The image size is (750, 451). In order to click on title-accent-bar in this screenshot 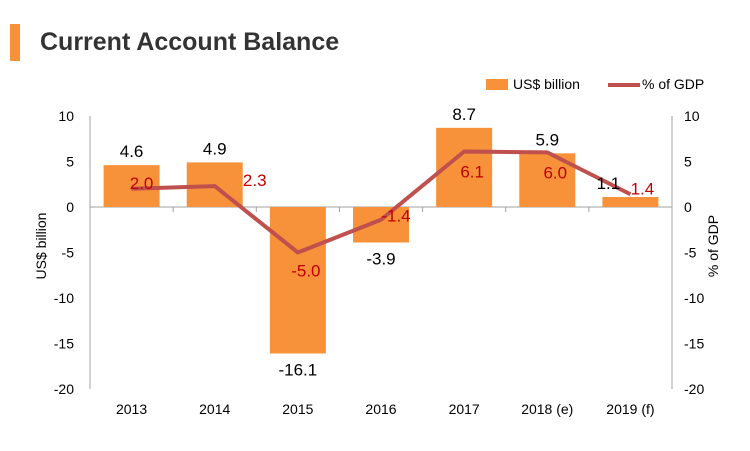, I will do `click(15, 42)`.